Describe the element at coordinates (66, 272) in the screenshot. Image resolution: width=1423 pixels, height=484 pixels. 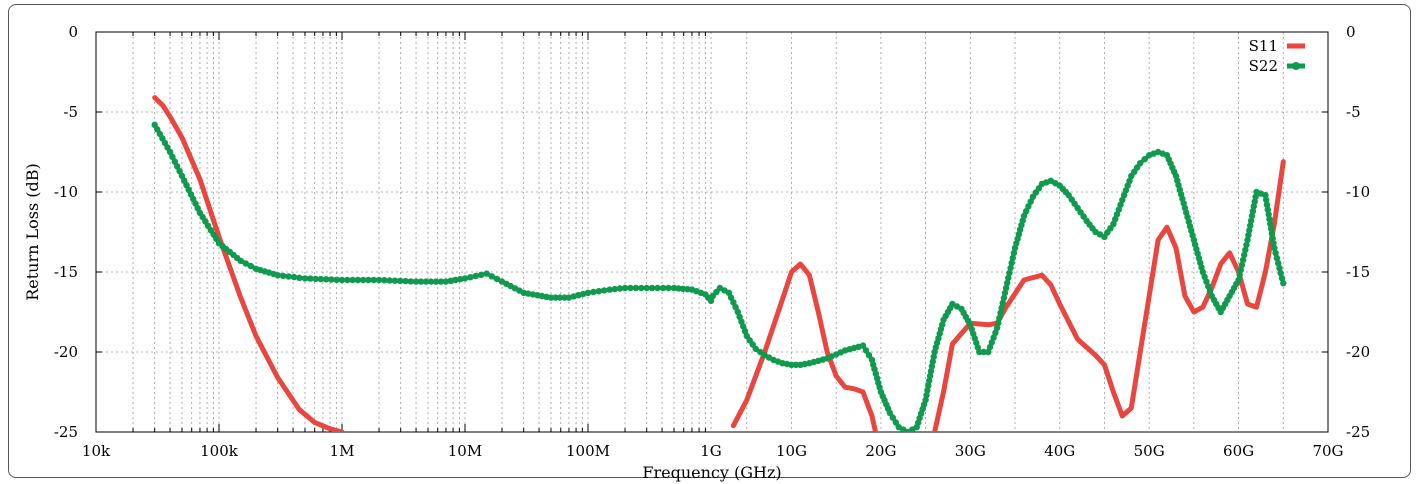
I see `y-tick-label-left: -15` at that location.